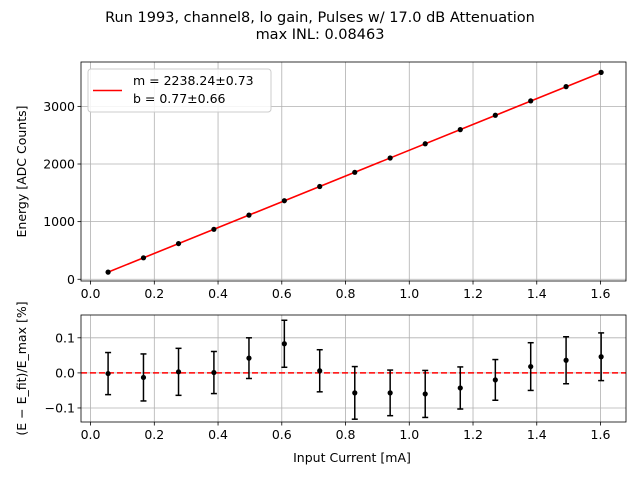  Describe the element at coordinates (21, 171) in the screenshot. I see `top-y-axis-label: Energy [ADC Counts]` at that location.